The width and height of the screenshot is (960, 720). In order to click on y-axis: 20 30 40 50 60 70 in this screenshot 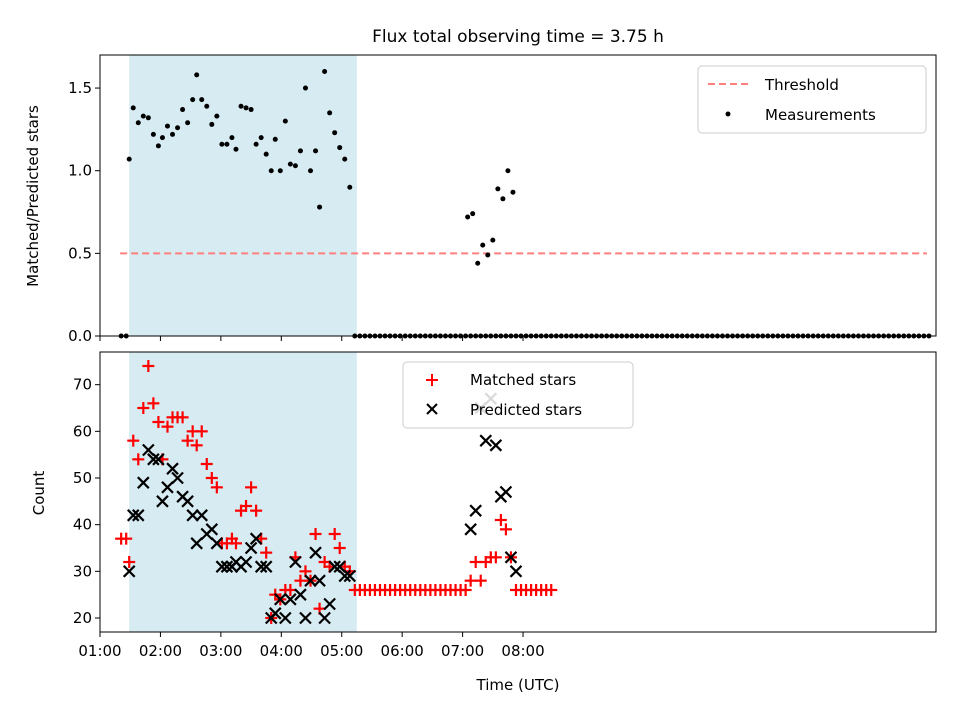, I will do `click(86, 501)`.